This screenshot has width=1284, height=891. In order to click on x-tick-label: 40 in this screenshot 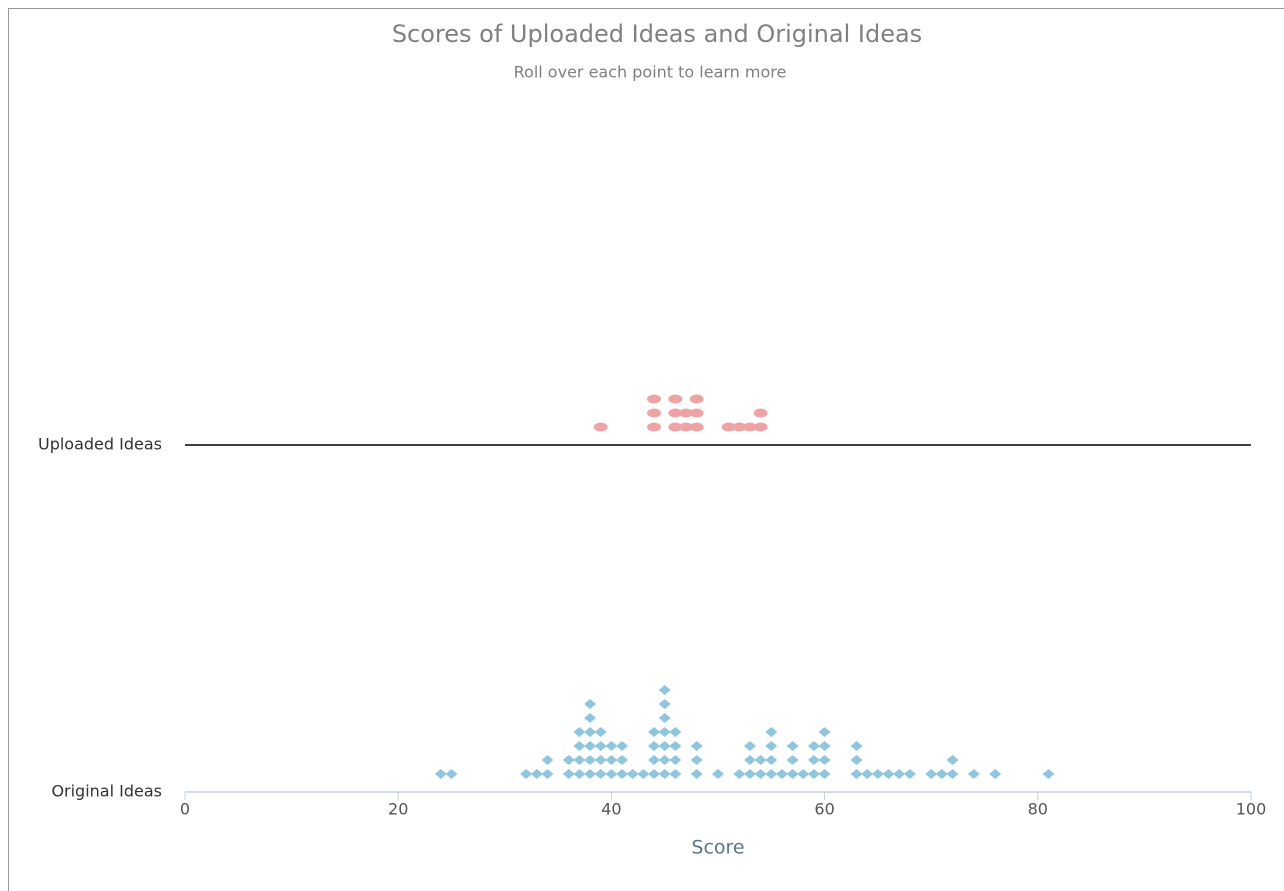, I will do `click(611, 809)`.